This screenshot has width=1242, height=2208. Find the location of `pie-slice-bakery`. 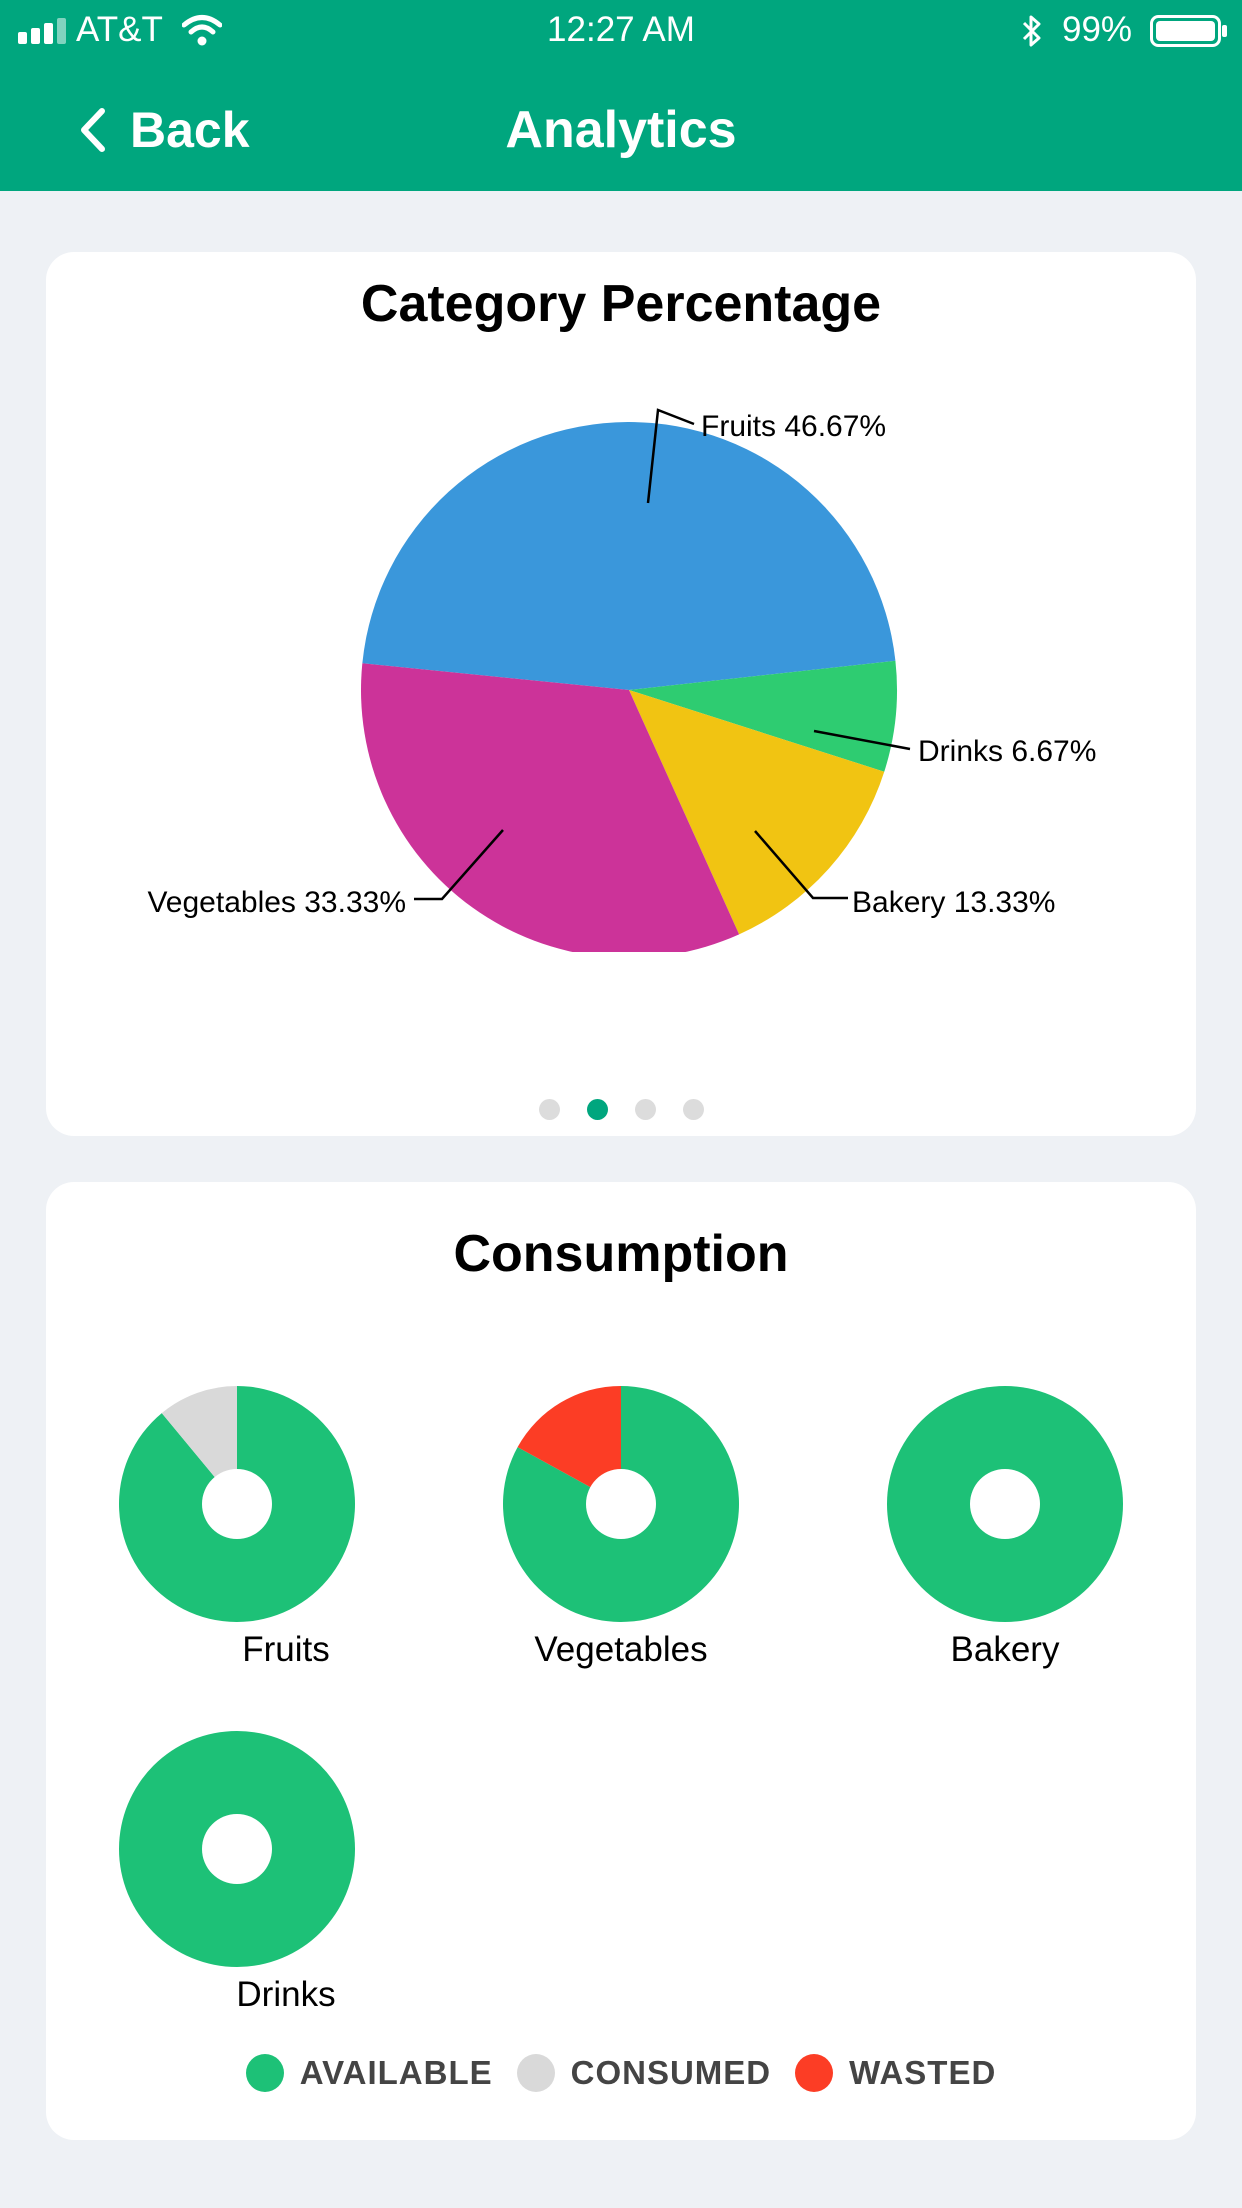

pie-slice-bakery is located at coordinates (757, 812).